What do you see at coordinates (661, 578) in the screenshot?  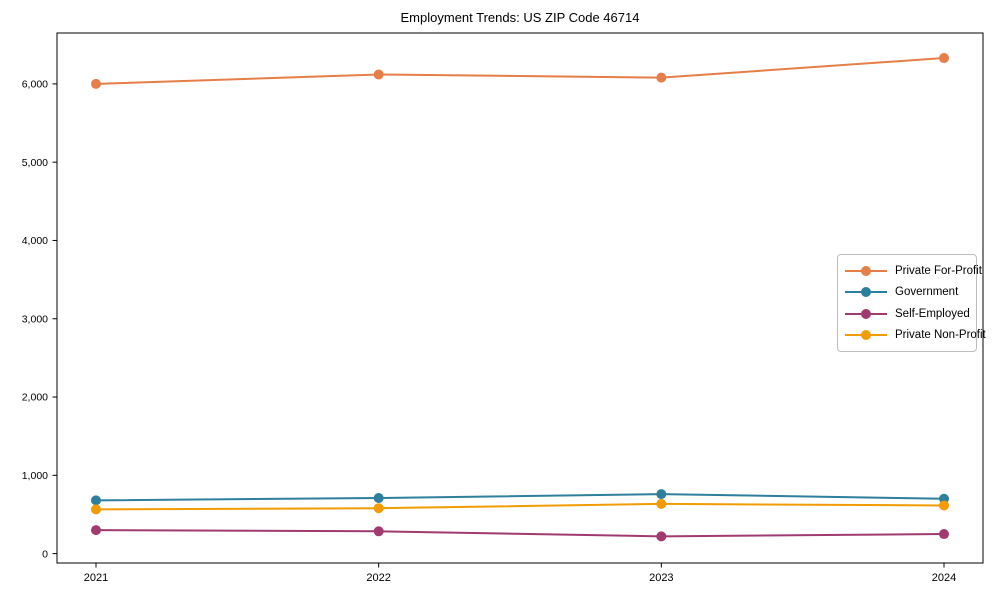 I see `x-tick-label: 2023` at bounding box center [661, 578].